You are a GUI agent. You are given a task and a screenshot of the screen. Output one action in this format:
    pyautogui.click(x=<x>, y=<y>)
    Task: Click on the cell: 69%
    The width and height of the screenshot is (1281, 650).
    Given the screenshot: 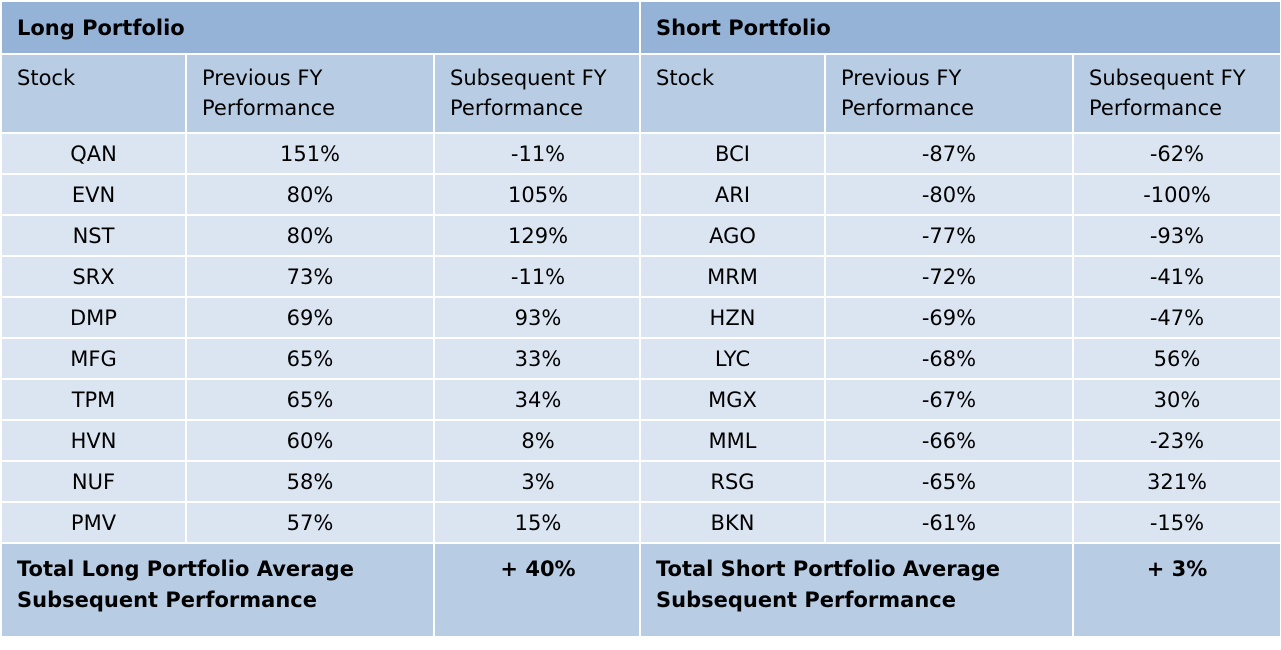 What is the action you would take?
    pyautogui.click(x=310, y=317)
    